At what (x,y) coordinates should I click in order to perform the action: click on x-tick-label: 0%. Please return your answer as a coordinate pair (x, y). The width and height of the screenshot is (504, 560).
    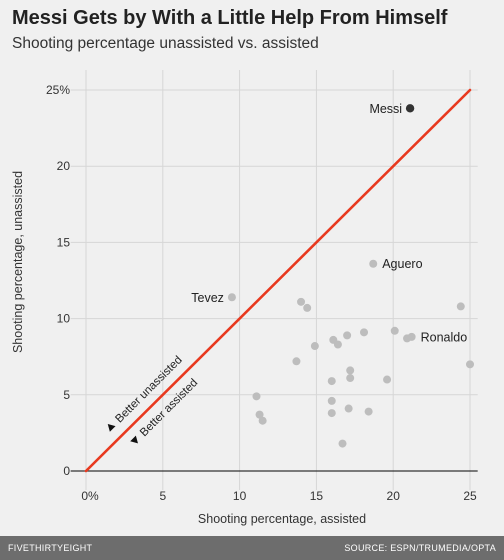
    Looking at the image, I should click on (90, 496).